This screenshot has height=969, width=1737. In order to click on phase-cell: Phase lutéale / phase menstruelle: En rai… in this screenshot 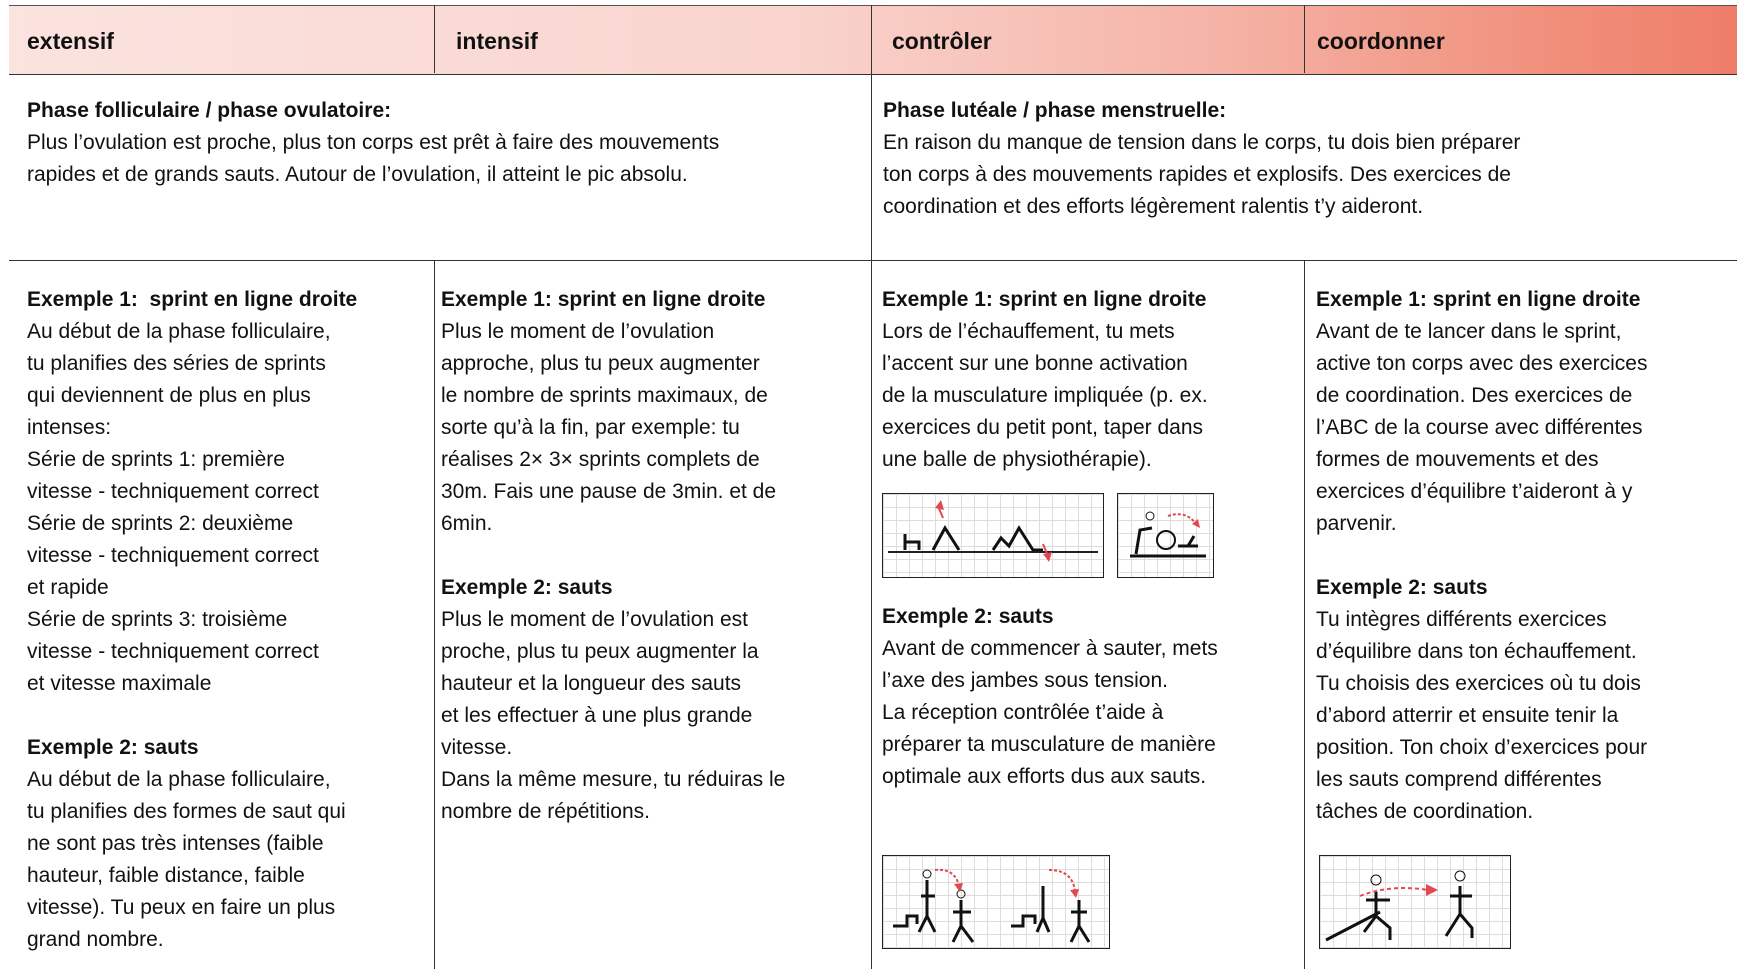, I will do `click(1201, 159)`.